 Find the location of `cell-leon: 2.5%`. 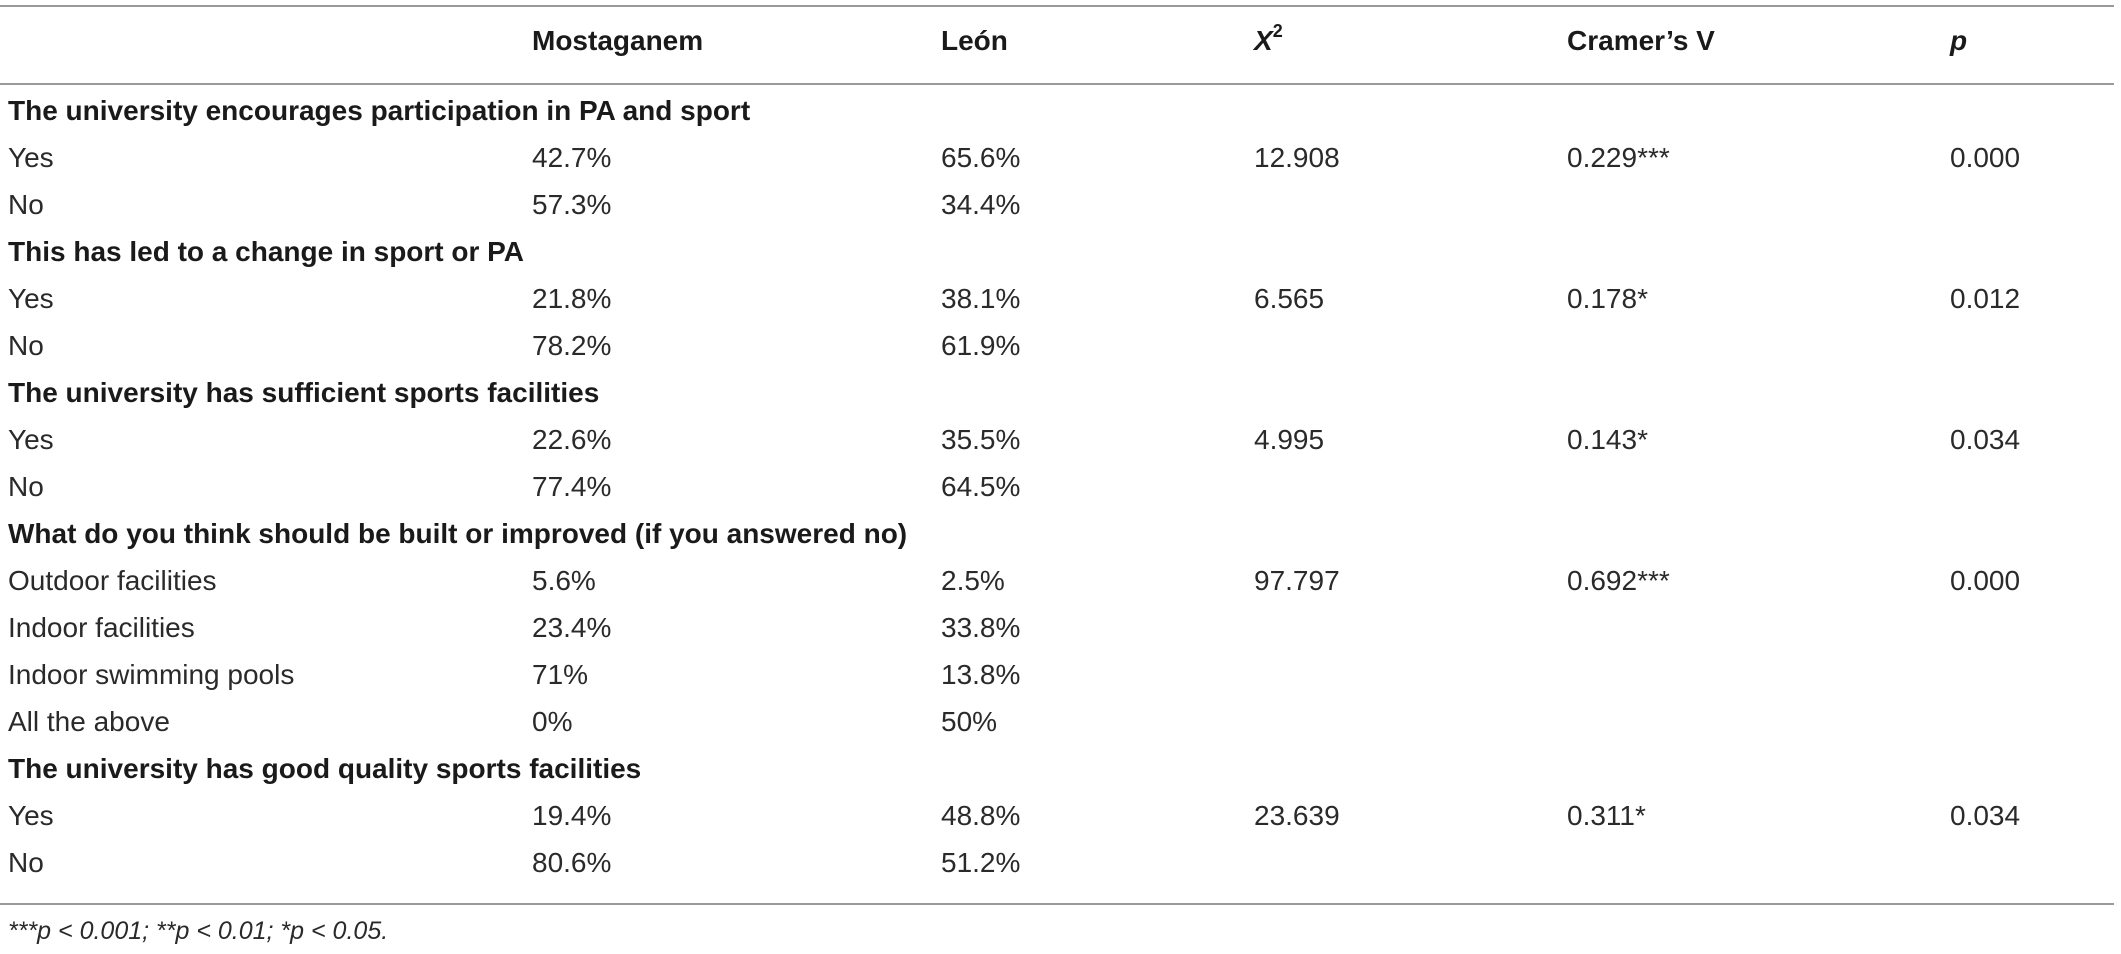

cell-leon: 2.5% is located at coordinates (973, 580).